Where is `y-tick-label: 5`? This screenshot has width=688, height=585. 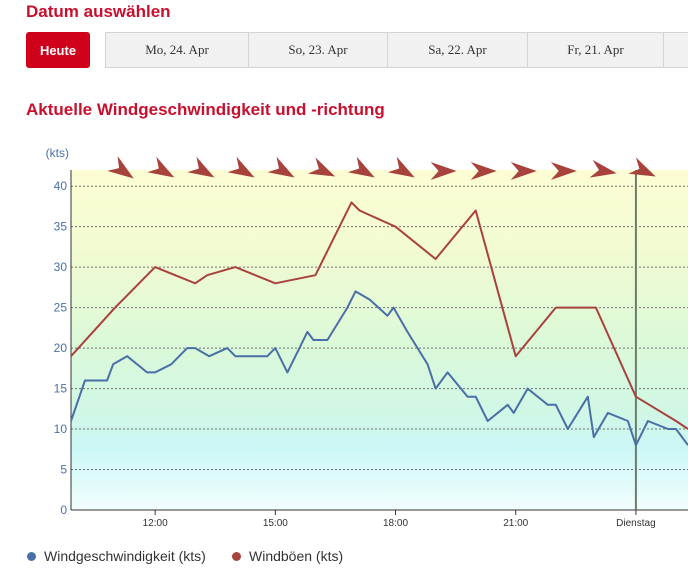 y-tick-label: 5 is located at coordinates (63, 470).